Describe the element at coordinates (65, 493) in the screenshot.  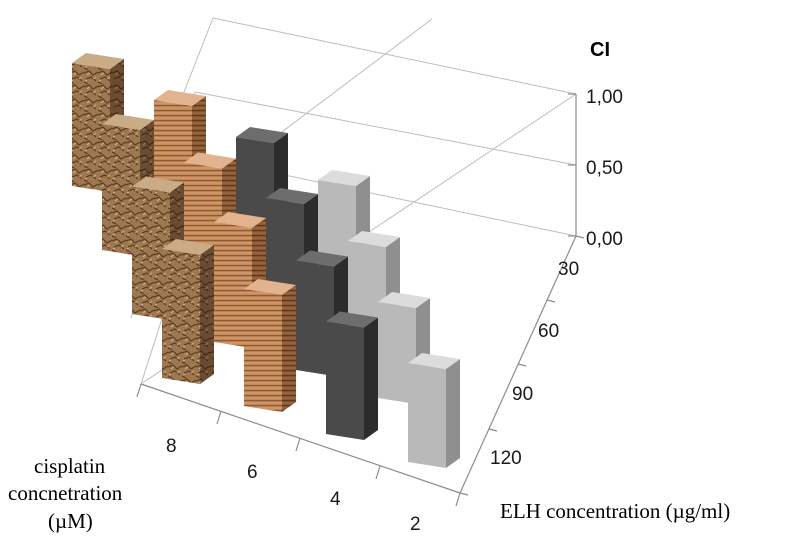
I see `x-axis-title-line-2: concnetration` at that location.